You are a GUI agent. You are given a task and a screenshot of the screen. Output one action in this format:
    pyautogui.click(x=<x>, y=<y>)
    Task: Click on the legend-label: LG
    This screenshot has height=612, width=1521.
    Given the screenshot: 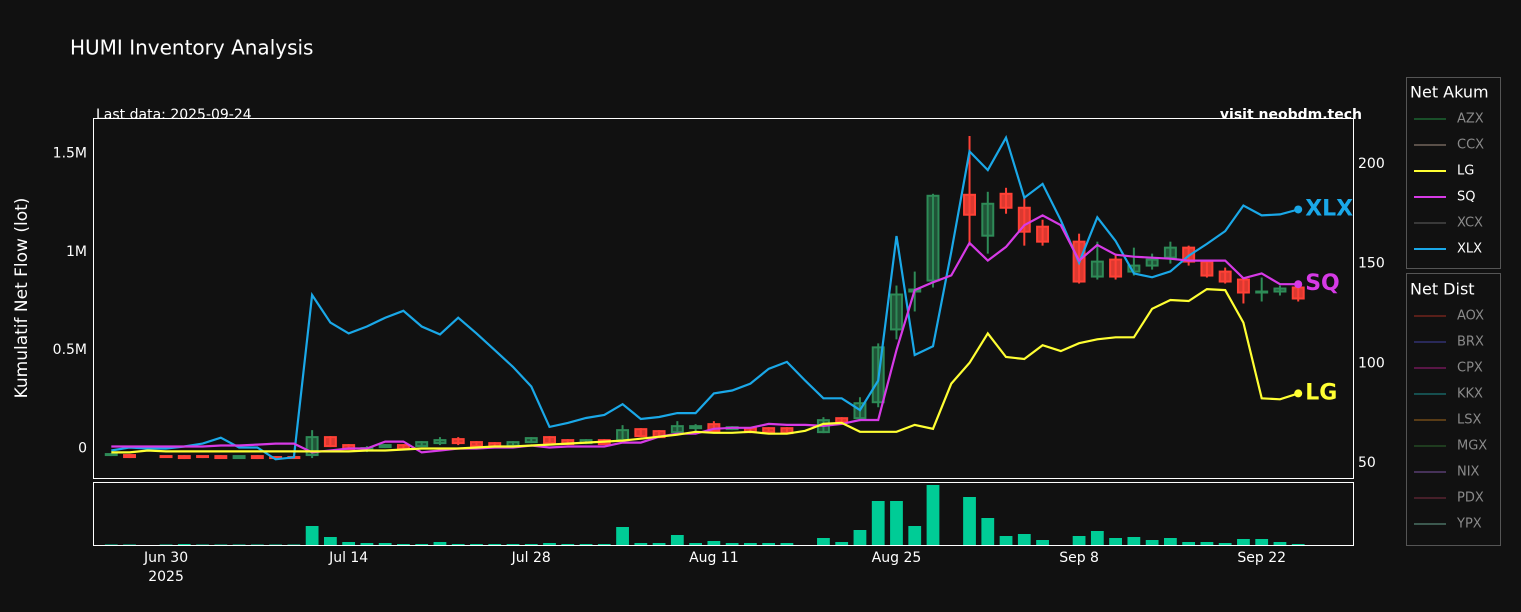 What is the action you would take?
    pyautogui.click(x=1465, y=171)
    